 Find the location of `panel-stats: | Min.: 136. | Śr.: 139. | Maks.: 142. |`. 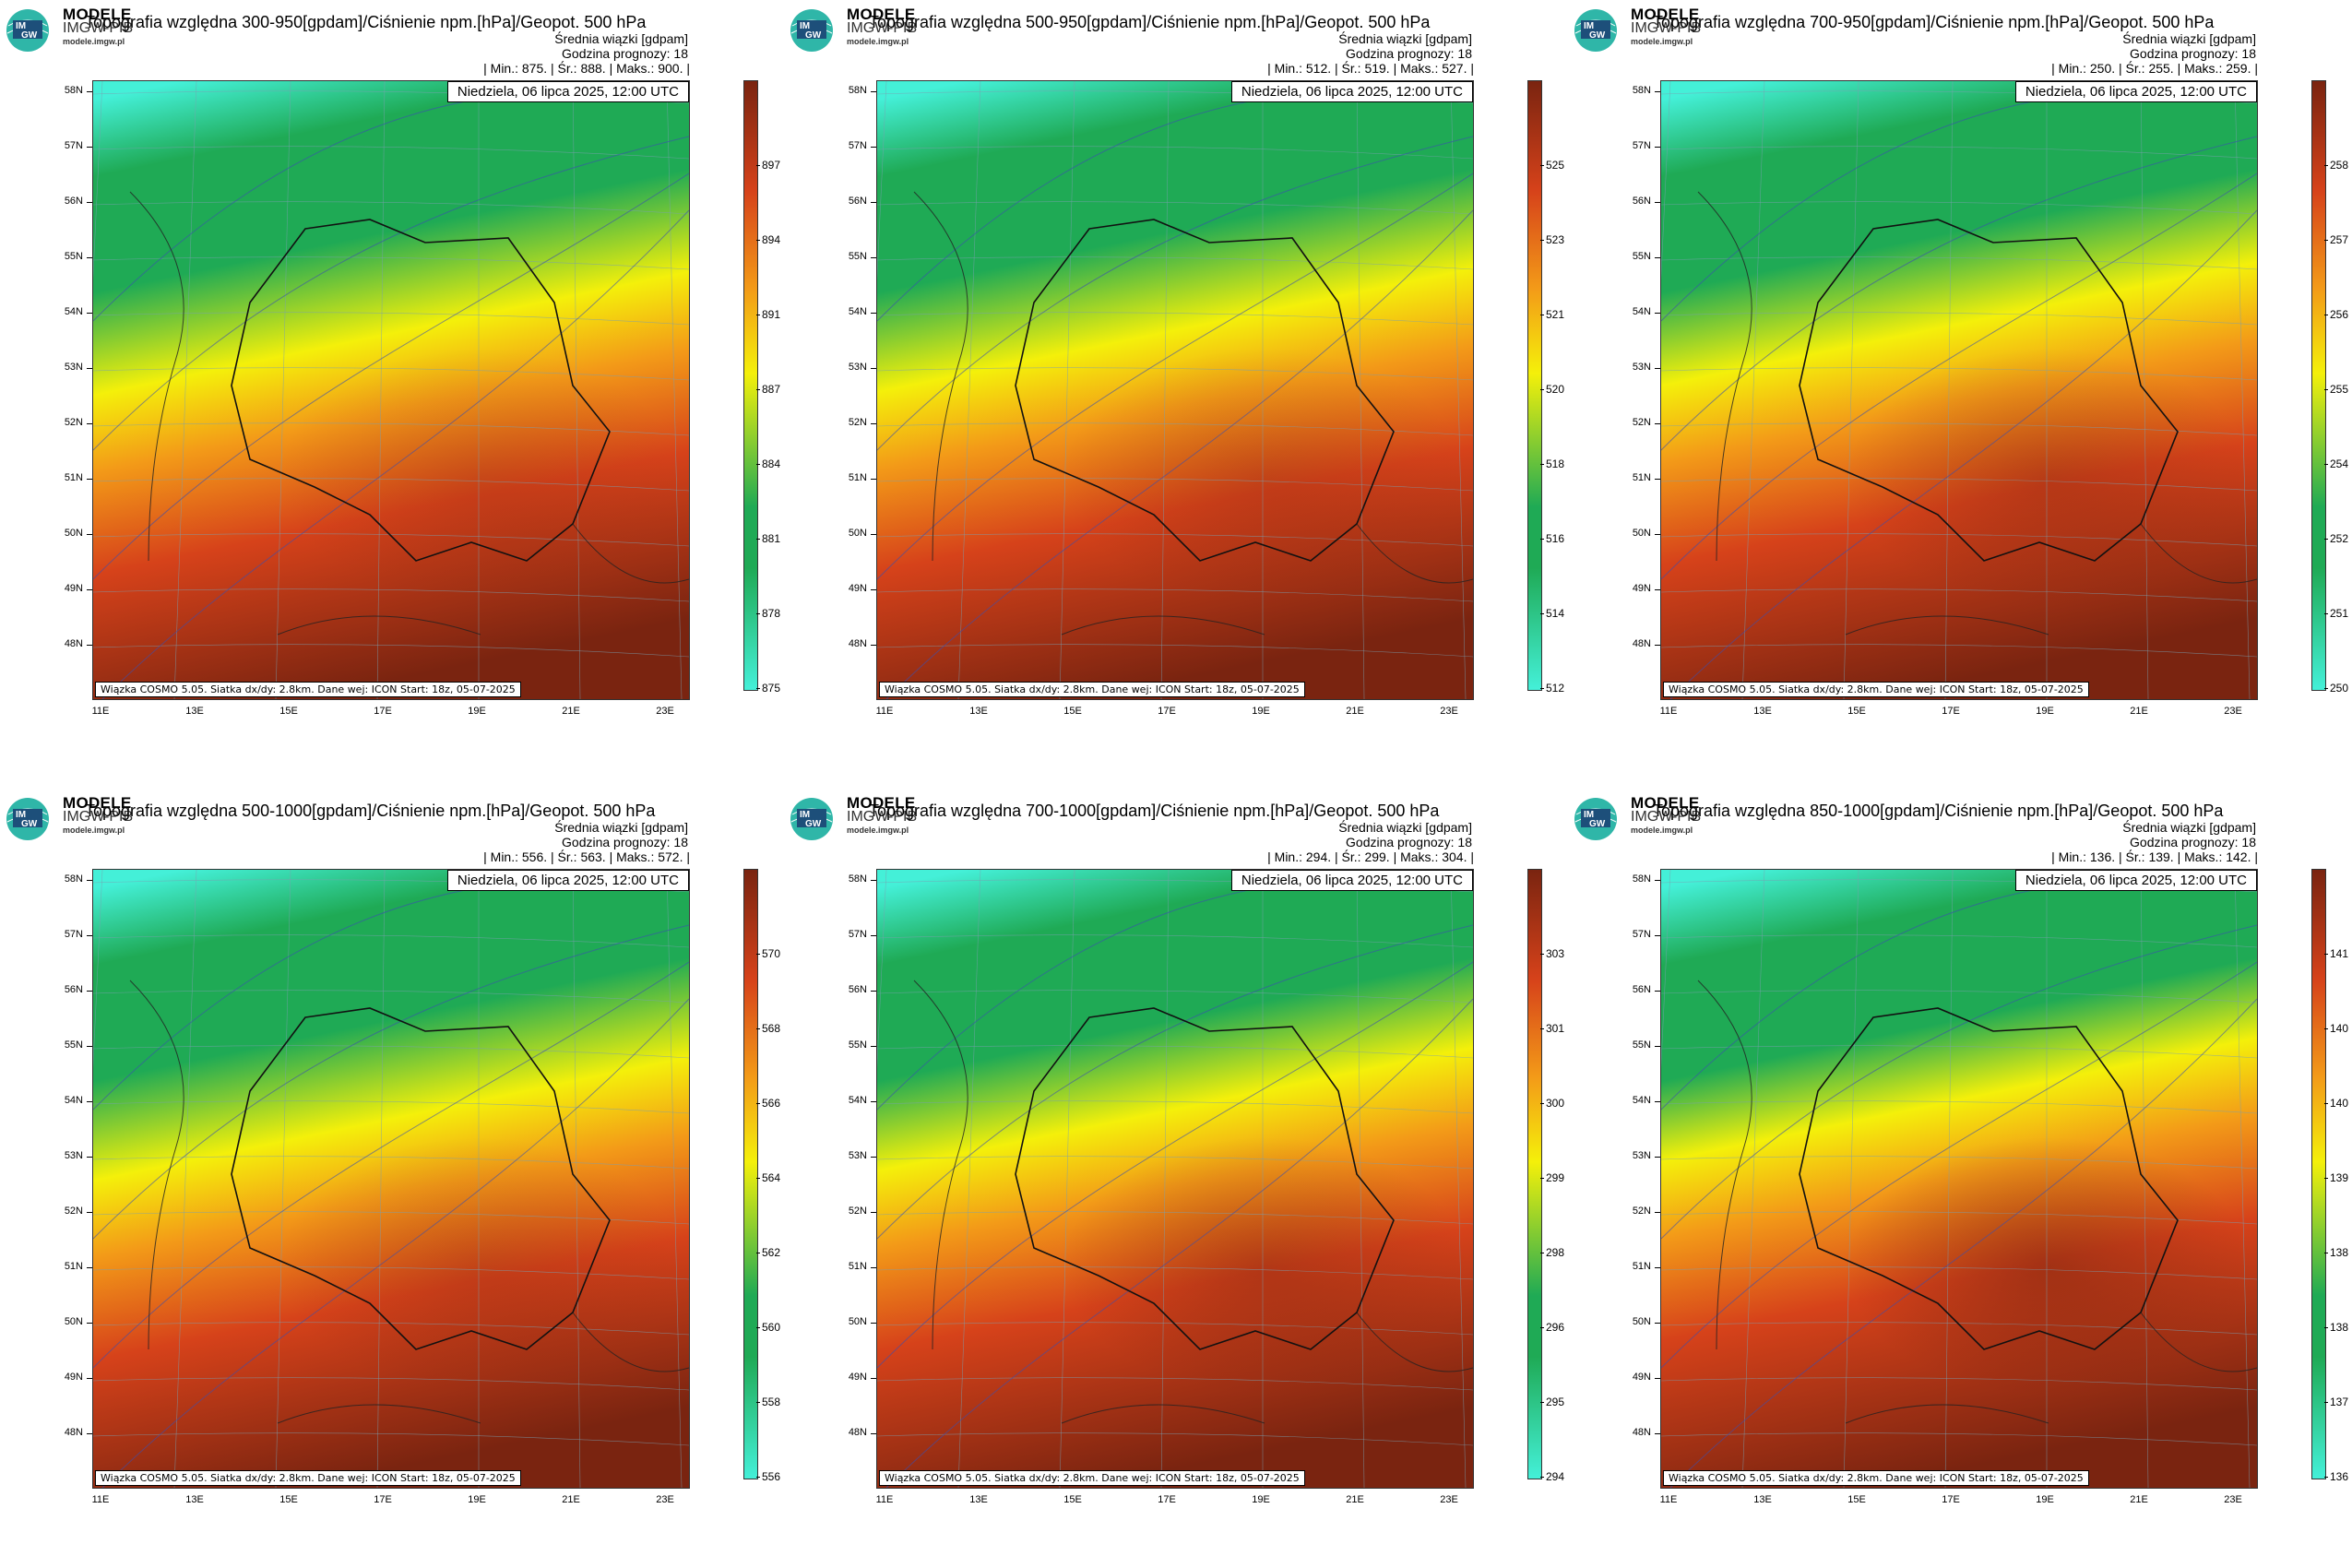

panel-stats: | Min.: 136. | Śr.: 139. | Maks.: 142. | is located at coordinates (2154, 856).